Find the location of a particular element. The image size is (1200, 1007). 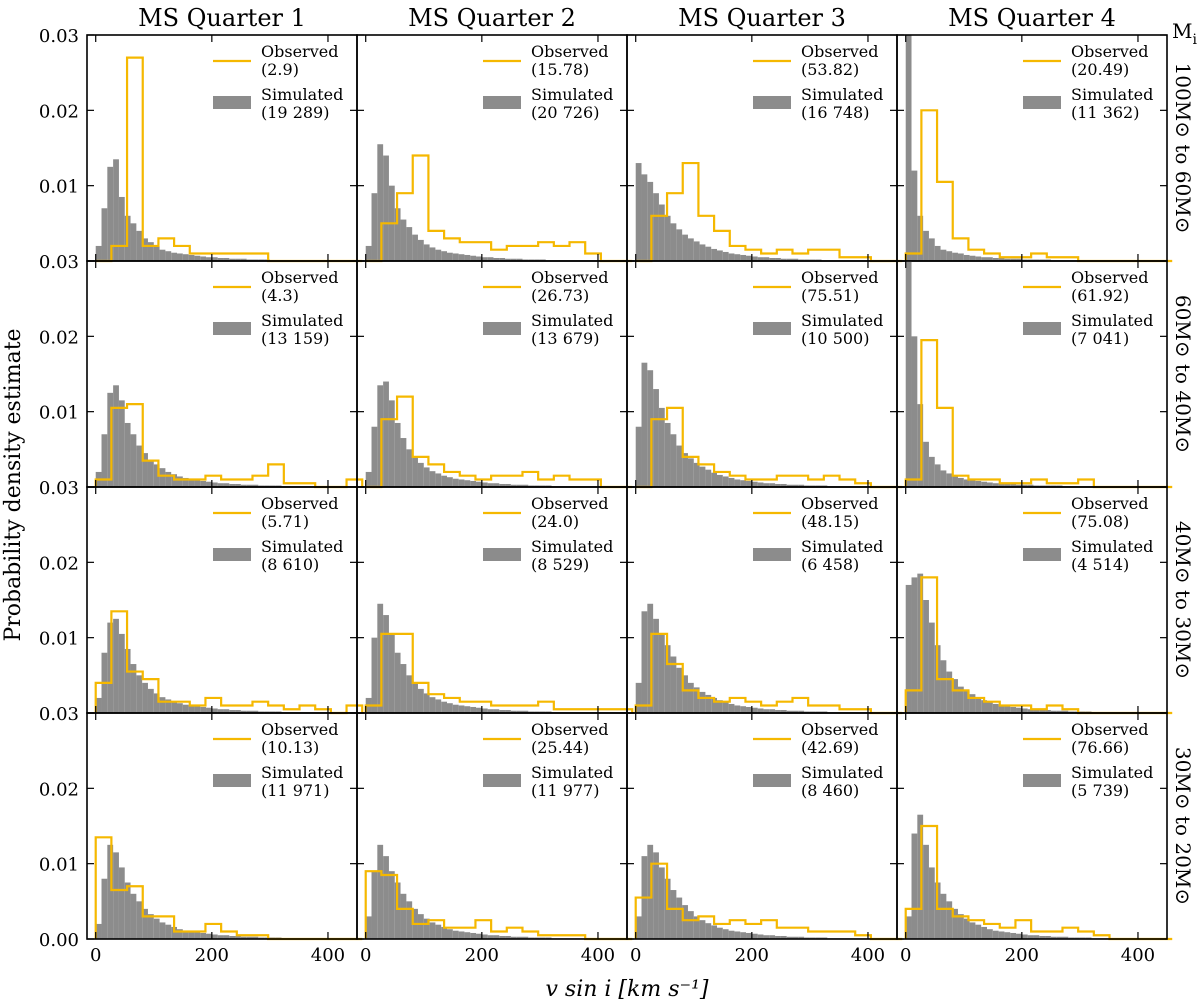

legend-observed-count: (53.82) is located at coordinates (830, 69).